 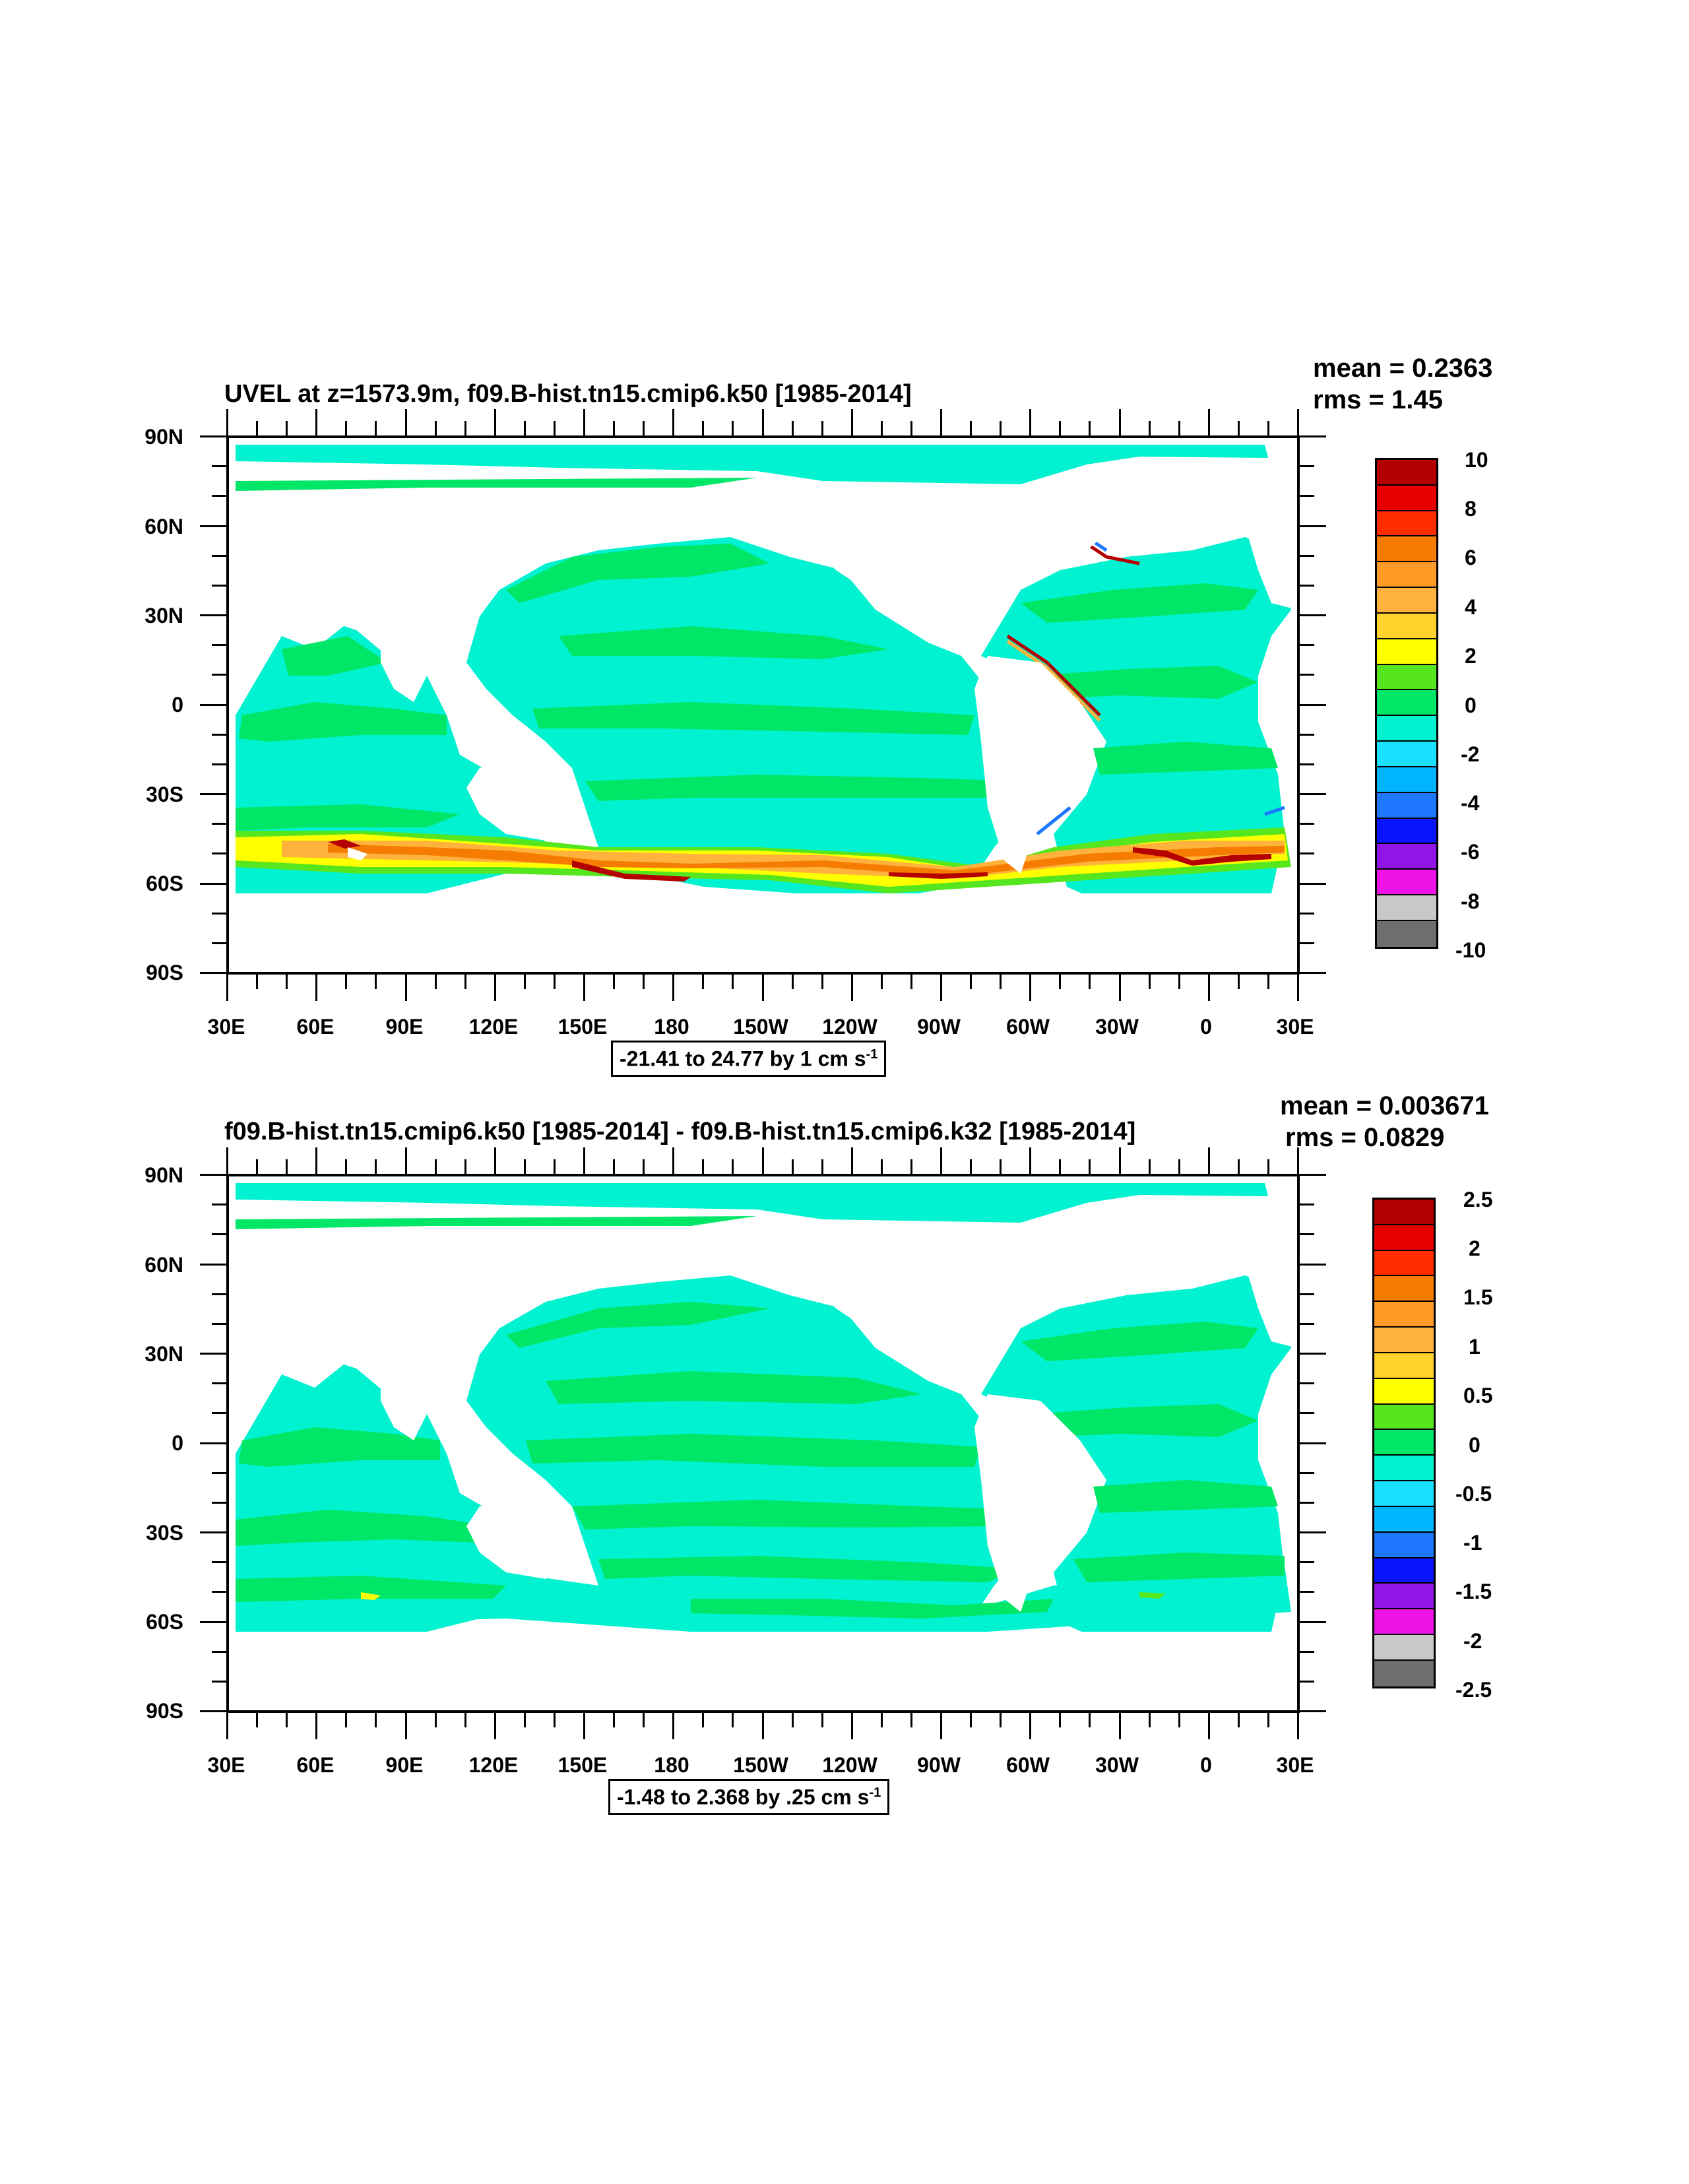 What do you see at coordinates (1403, 368) in the screenshot?
I see `panel1-mean: mean = 0.2363` at bounding box center [1403, 368].